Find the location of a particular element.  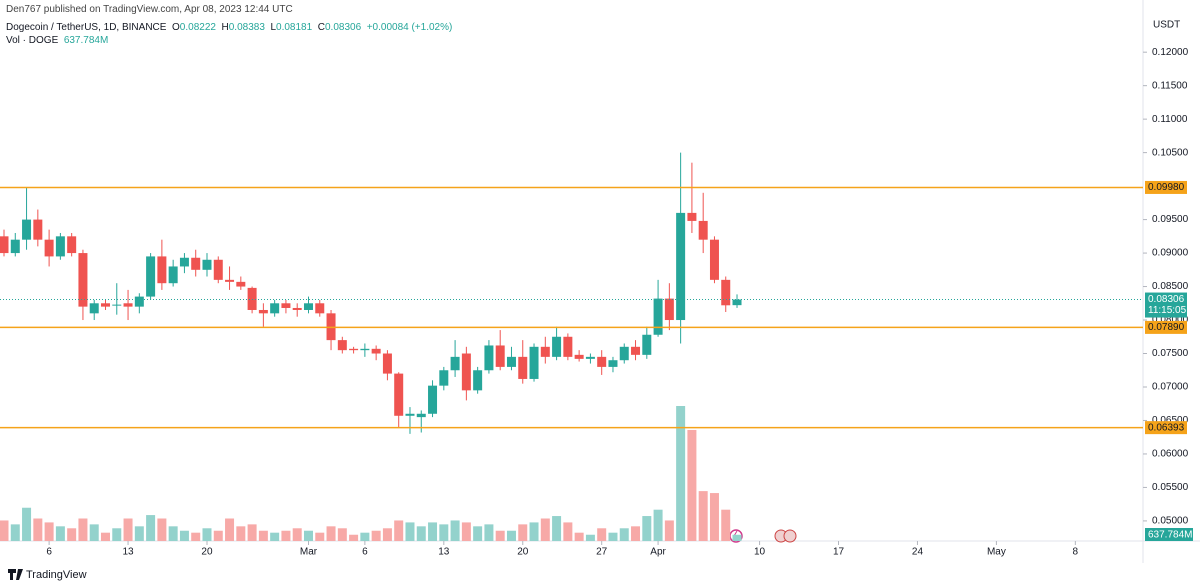

y-tick-label: 0.07000 is located at coordinates (1170, 387).